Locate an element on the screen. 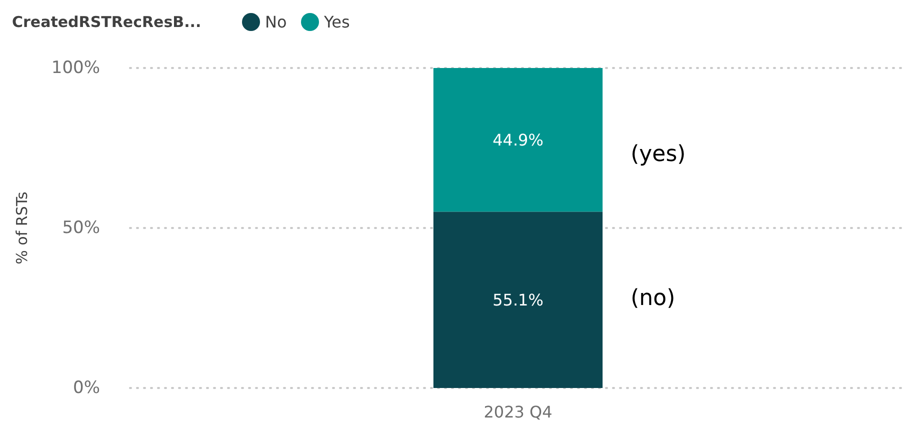 This screenshot has width=921, height=424. y-tick-label: 50% is located at coordinates (81, 228).